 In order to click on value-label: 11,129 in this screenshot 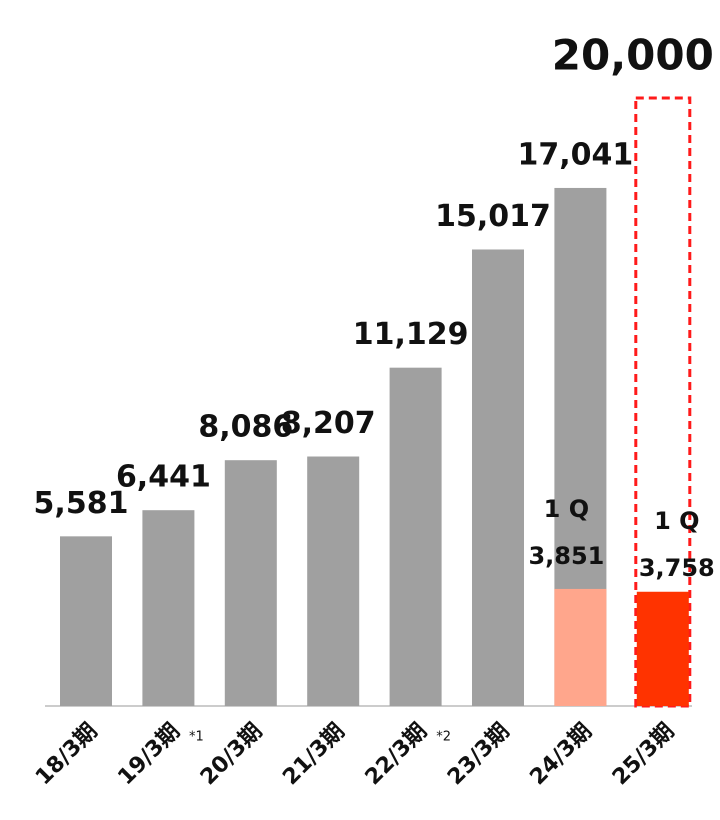, I will do `click(411, 334)`.